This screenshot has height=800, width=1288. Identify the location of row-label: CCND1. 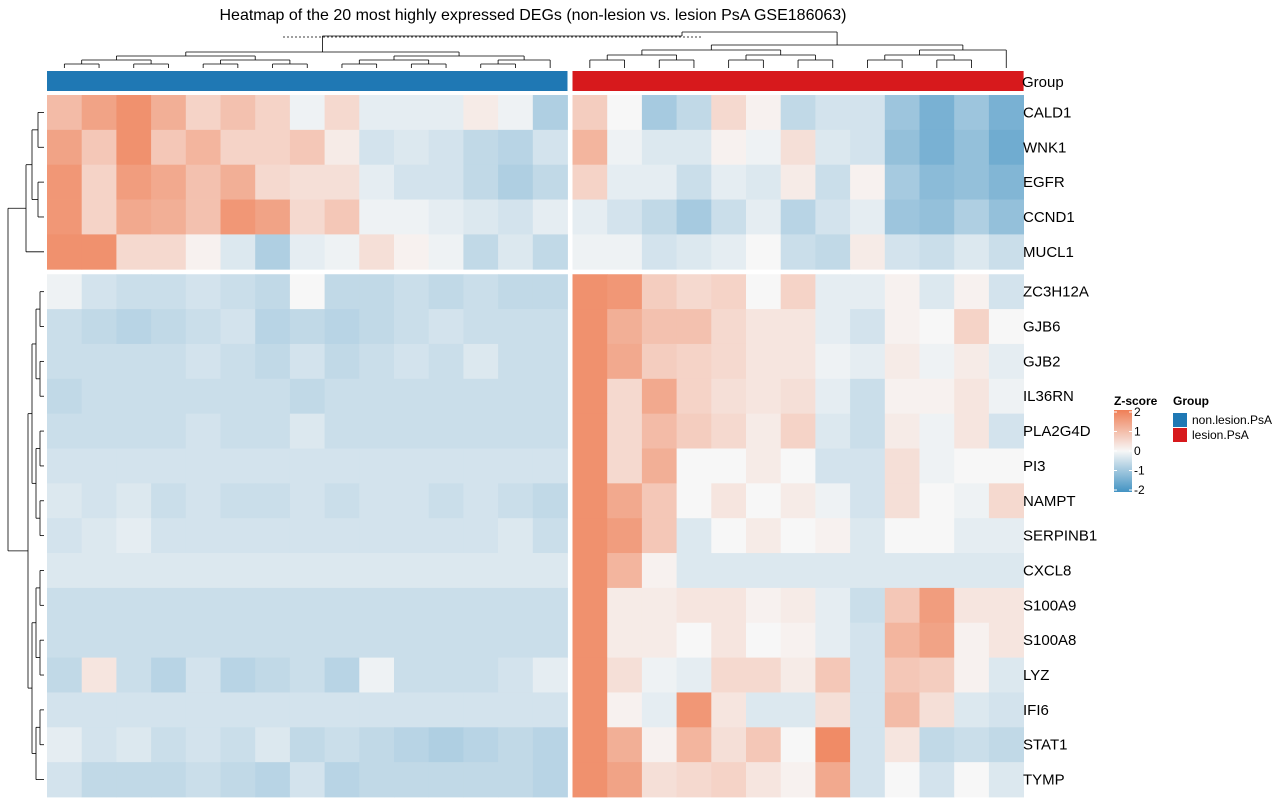
(1049, 217).